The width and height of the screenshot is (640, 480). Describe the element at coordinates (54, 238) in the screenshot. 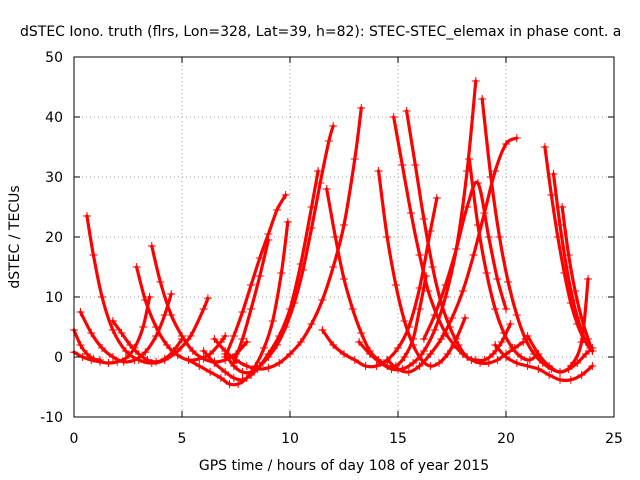

I see `y-tick-label-3: 20` at that location.